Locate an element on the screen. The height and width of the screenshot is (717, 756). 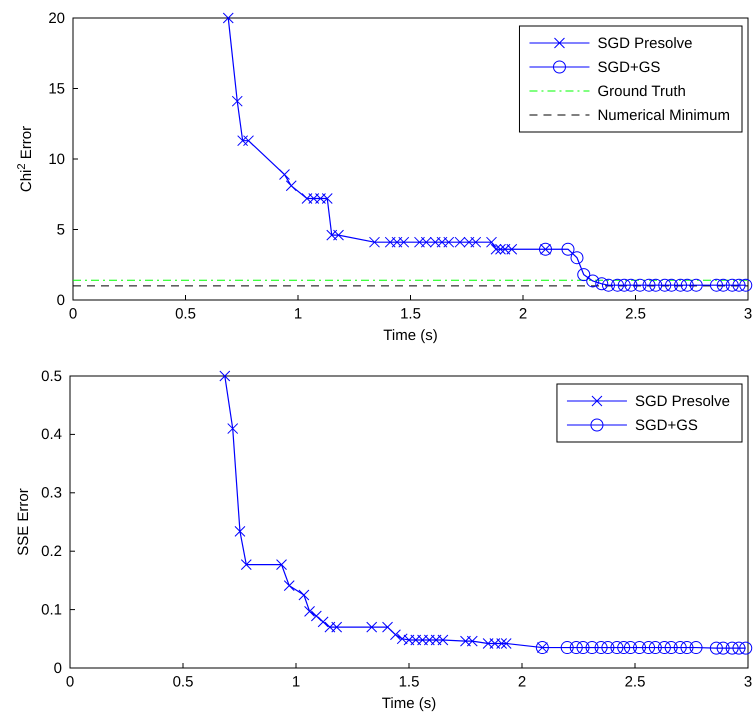
y-tick-label: 0.2 is located at coordinates (51, 551).